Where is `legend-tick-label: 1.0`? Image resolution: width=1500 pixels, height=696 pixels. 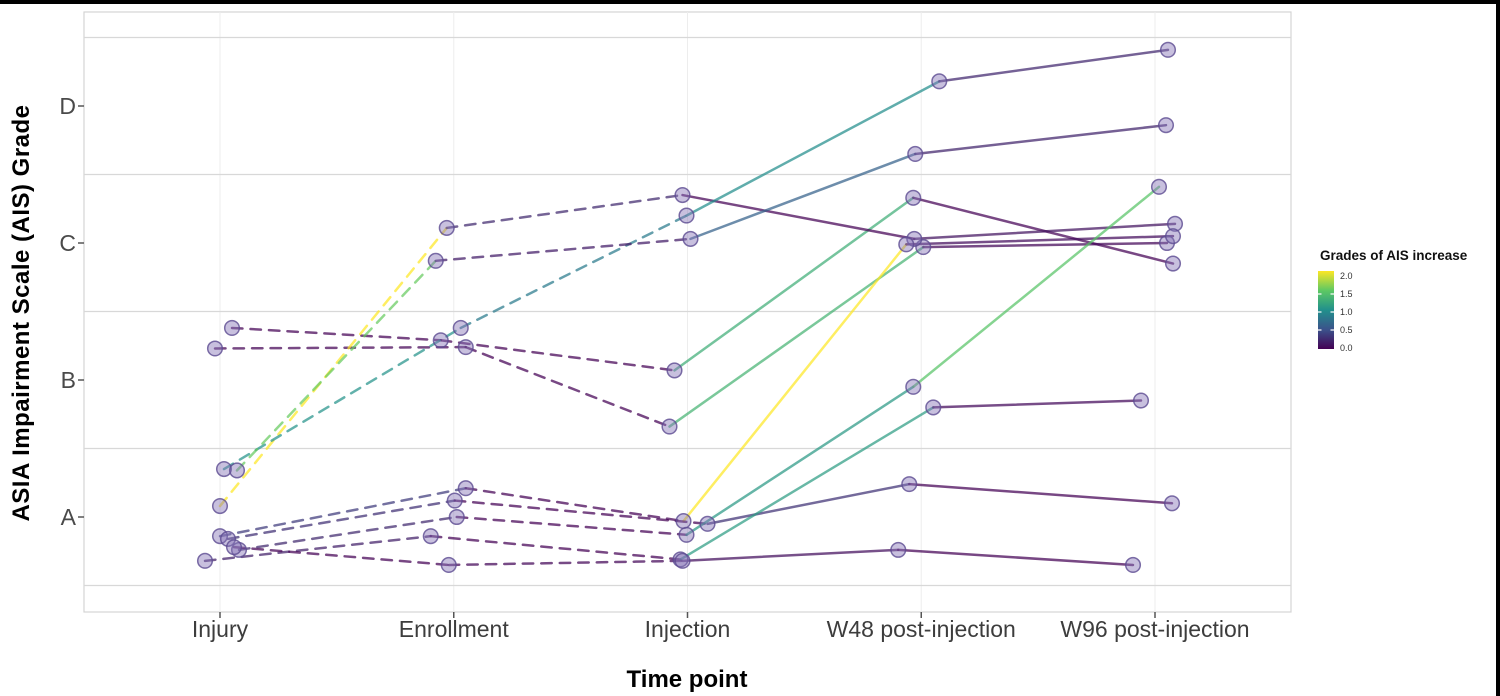
legend-tick-label: 1.0 is located at coordinates (1346, 312).